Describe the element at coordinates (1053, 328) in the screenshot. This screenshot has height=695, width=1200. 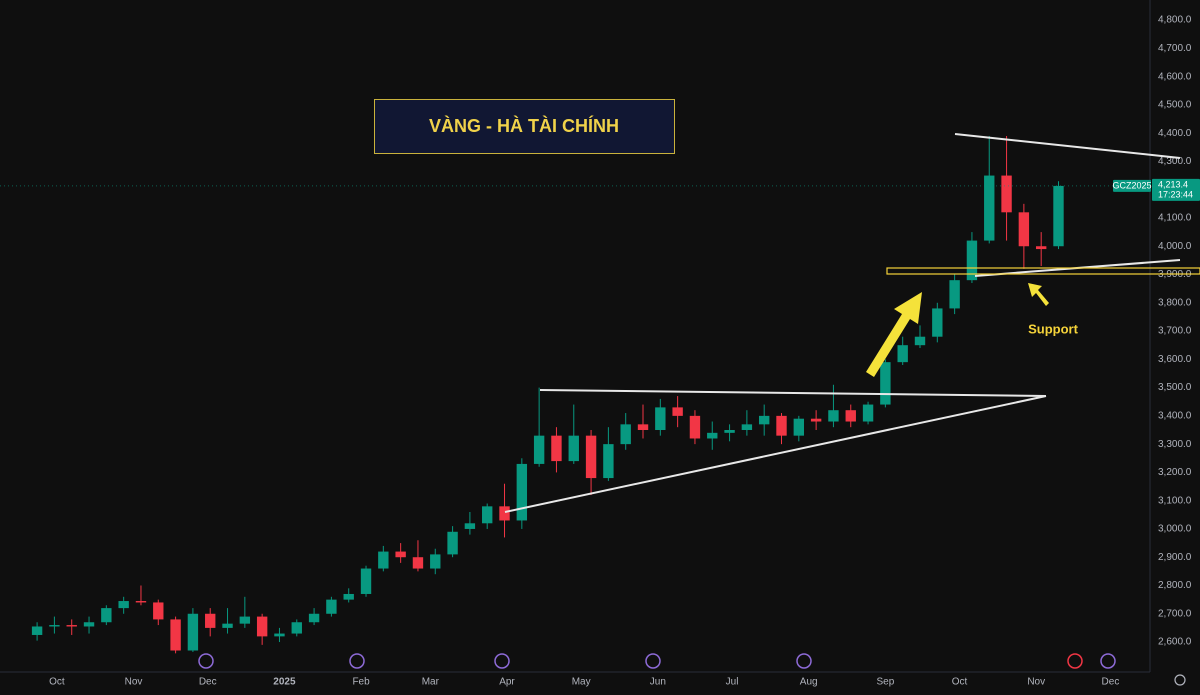
I see `annotation: Support` at that location.